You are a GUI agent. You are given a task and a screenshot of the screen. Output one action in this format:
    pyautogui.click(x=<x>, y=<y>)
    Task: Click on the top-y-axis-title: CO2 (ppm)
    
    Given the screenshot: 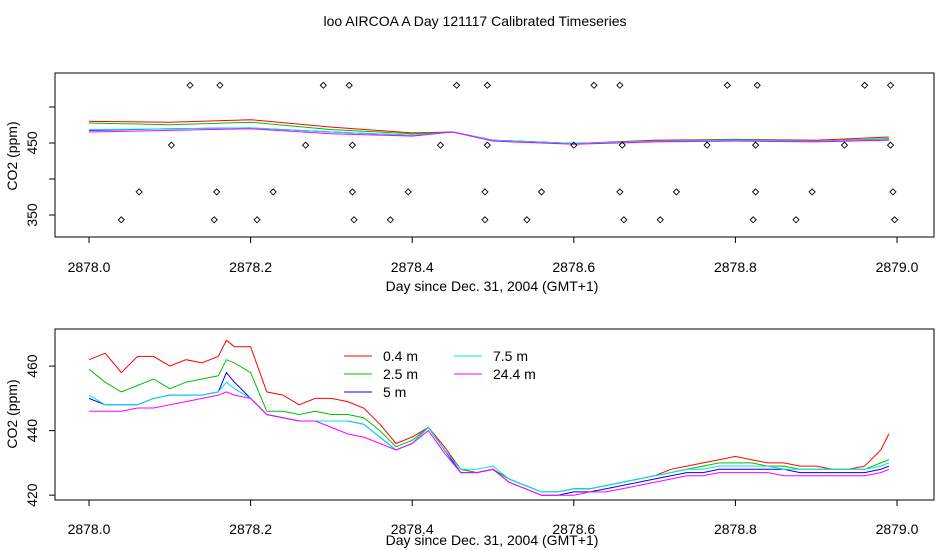 What is the action you would take?
    pyautogui.click(x=12, y=155)
    